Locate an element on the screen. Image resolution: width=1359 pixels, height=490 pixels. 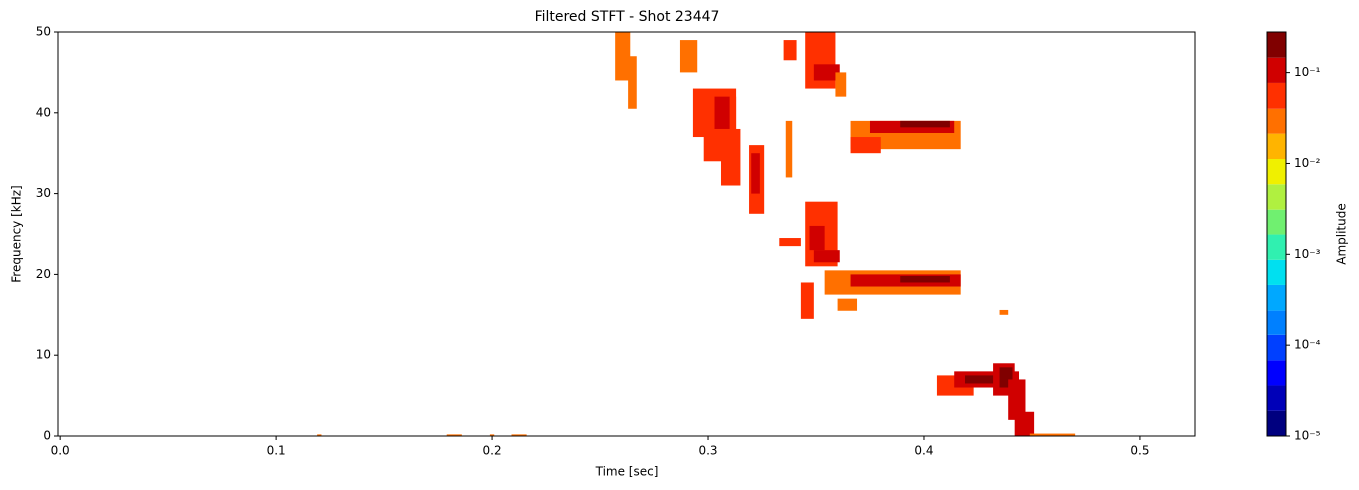
colorbar-frame is located at coordinates (1276, 234).